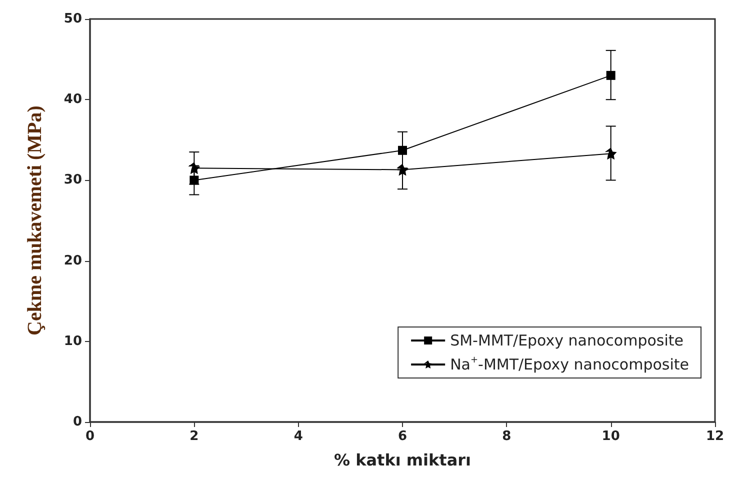 This screenshot has height=483, width=731. What do you see at coordinates (77, 422) in the screenshot?
I see `y-tick-label: 0` at bounding box center [77, 422].